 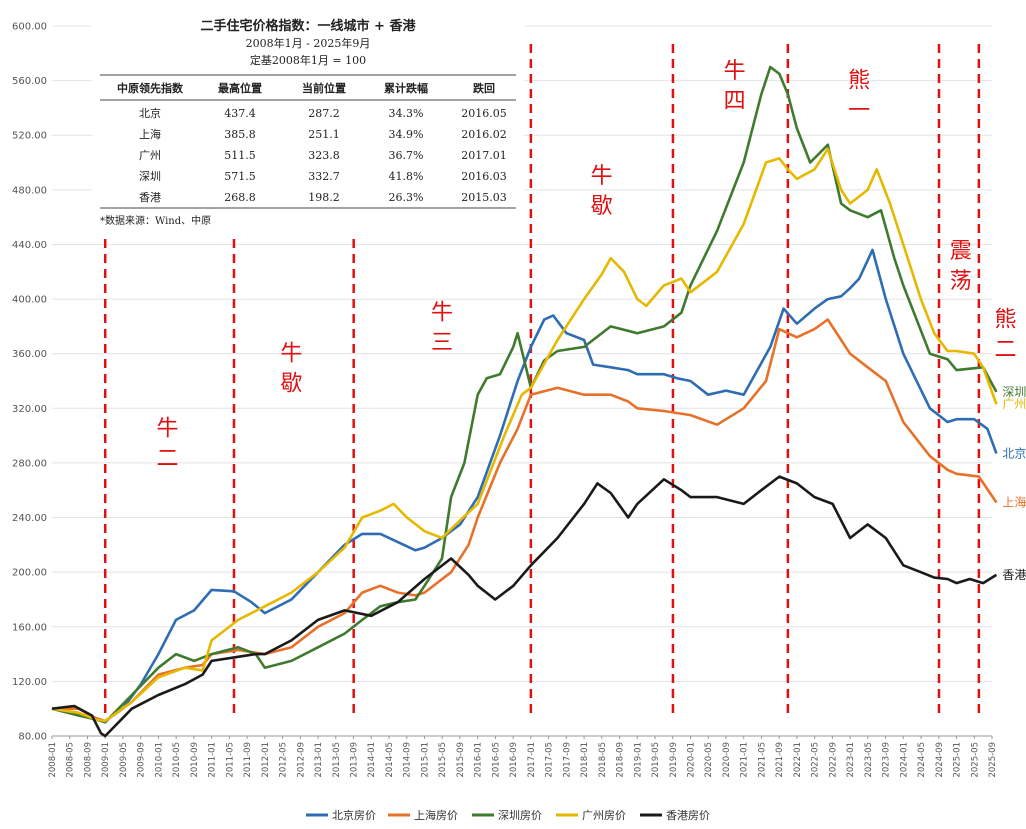 I want to click on x-tick-label: 2012-05, so click(x=284, y=760).